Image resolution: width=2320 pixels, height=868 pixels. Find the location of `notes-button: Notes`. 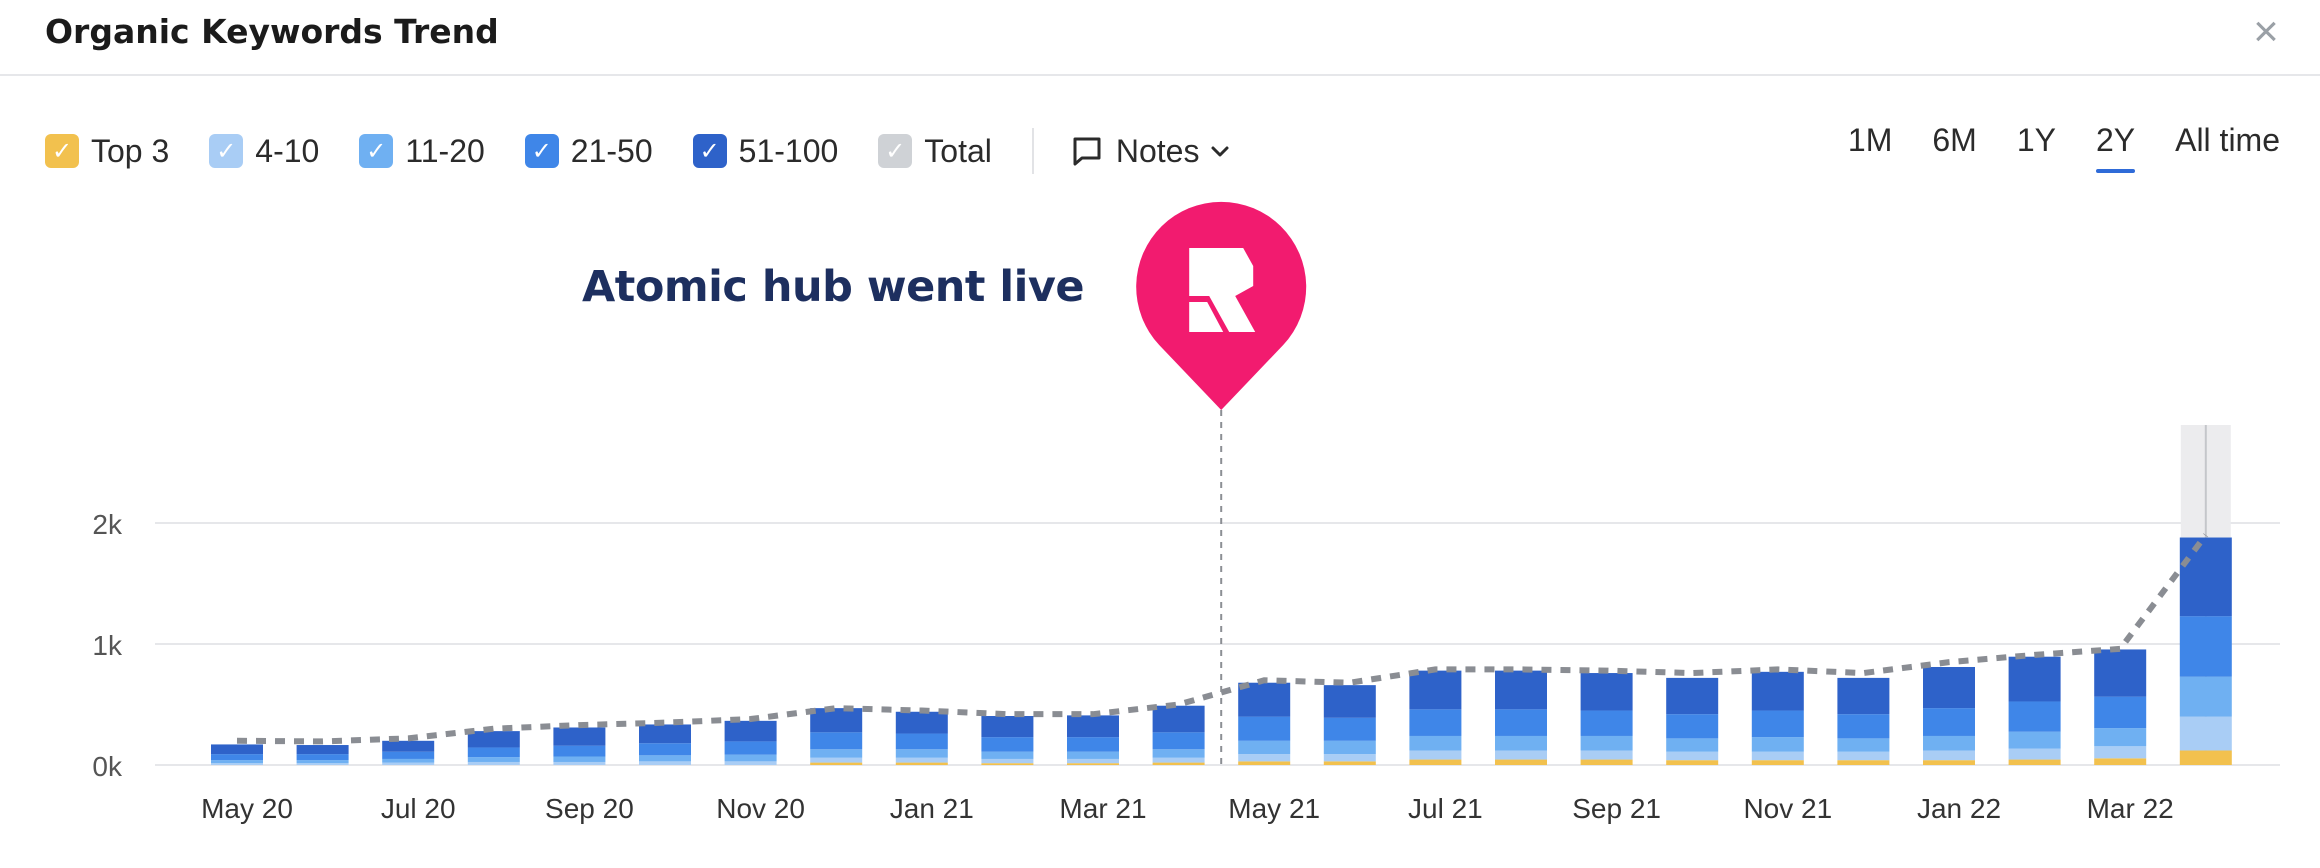

notes-button: Notes is located at coordinates (1151, 151).